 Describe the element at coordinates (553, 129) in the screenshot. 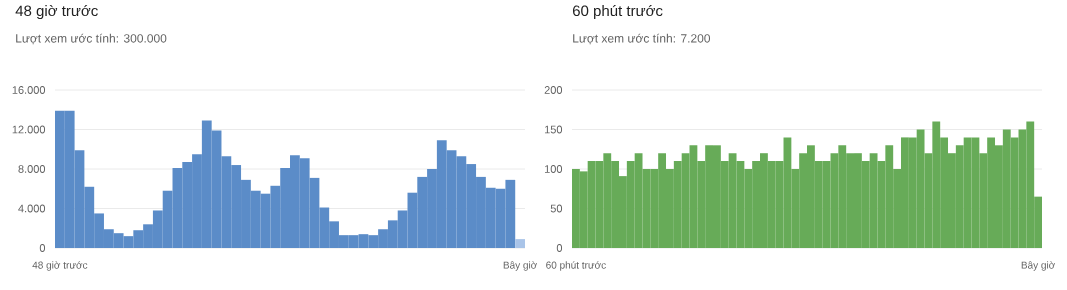

I see `y-tick-label: 150` at that location.